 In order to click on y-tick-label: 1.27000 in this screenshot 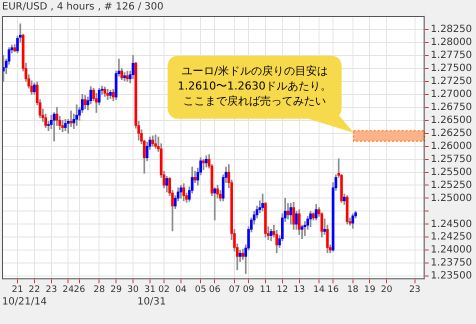, I will do `click(451, 94)`.